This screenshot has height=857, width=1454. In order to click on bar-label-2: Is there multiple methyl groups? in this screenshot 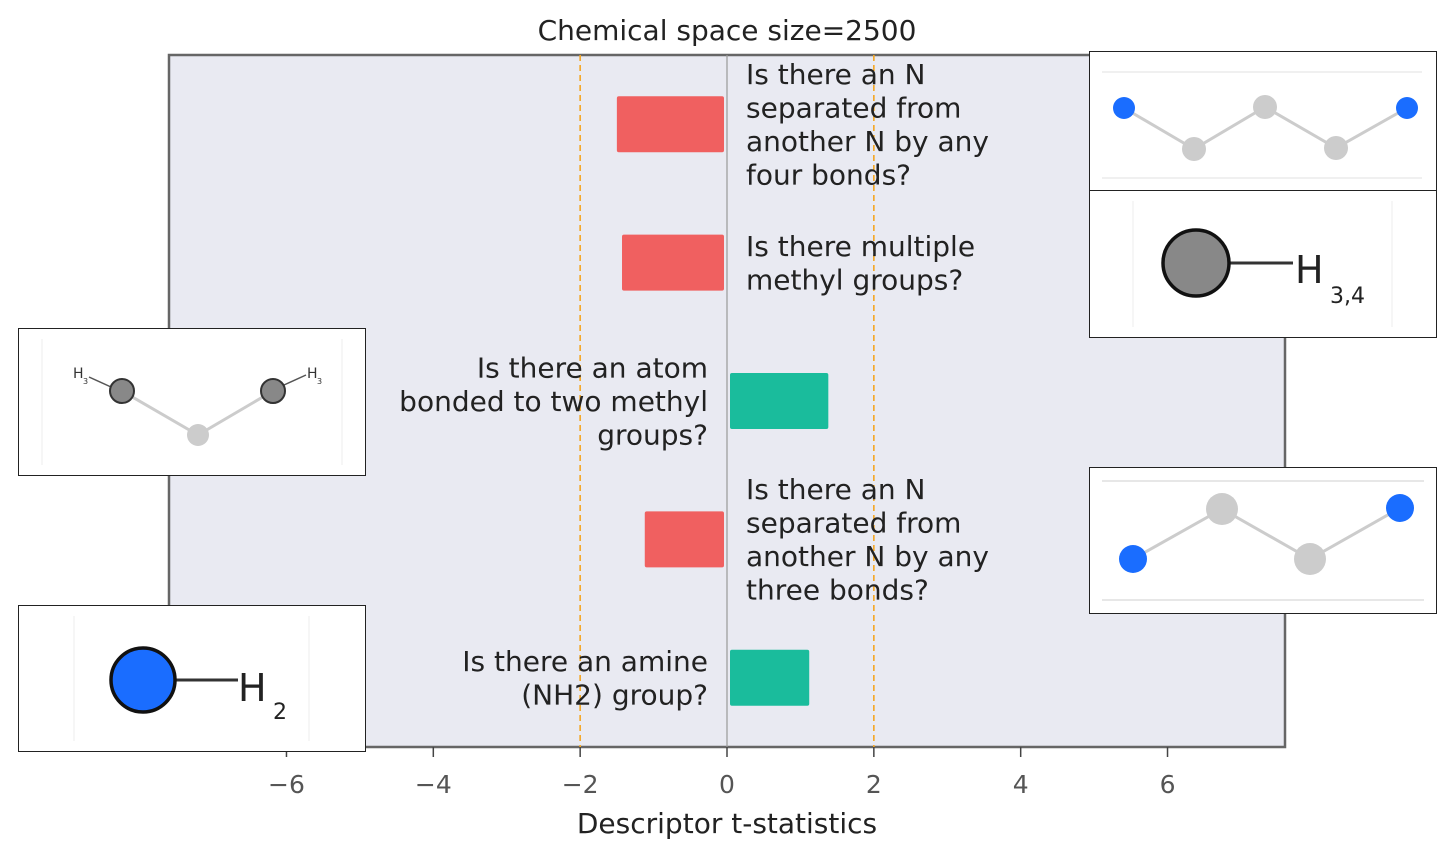, I will do `click(860, 263)`.